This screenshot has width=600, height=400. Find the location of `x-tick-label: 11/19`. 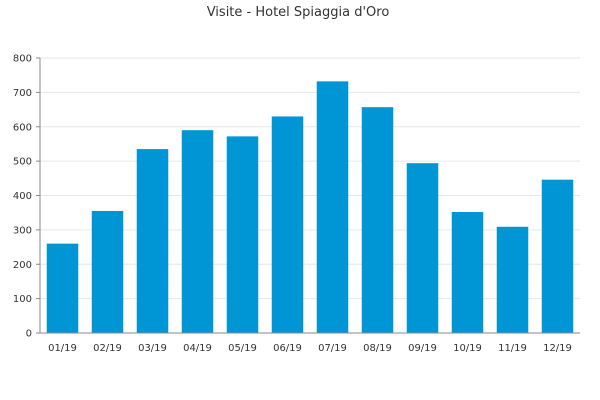

x-tick-label: 11/19 is located at coordinates (512, 348).